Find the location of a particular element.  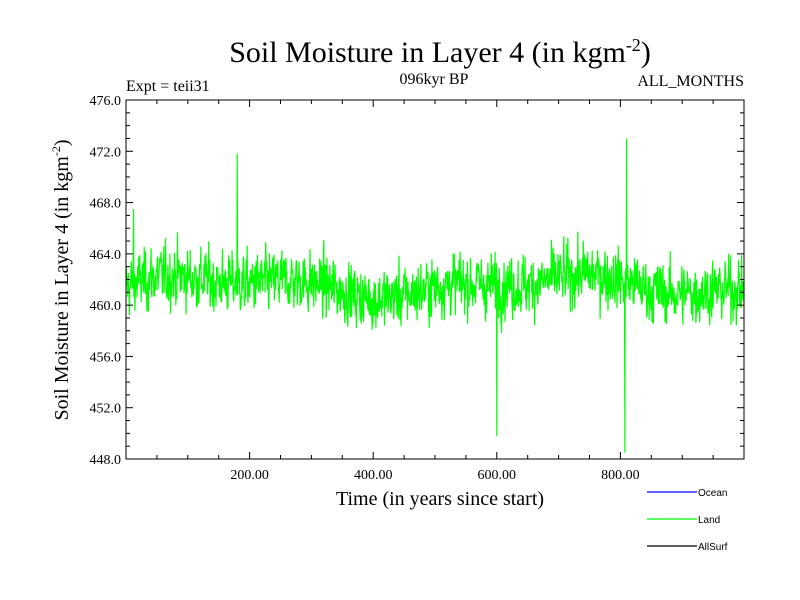

y-axis-label-main: Soil Moisture in Layer 4 (in kgm is located at coordinates (62, 288).